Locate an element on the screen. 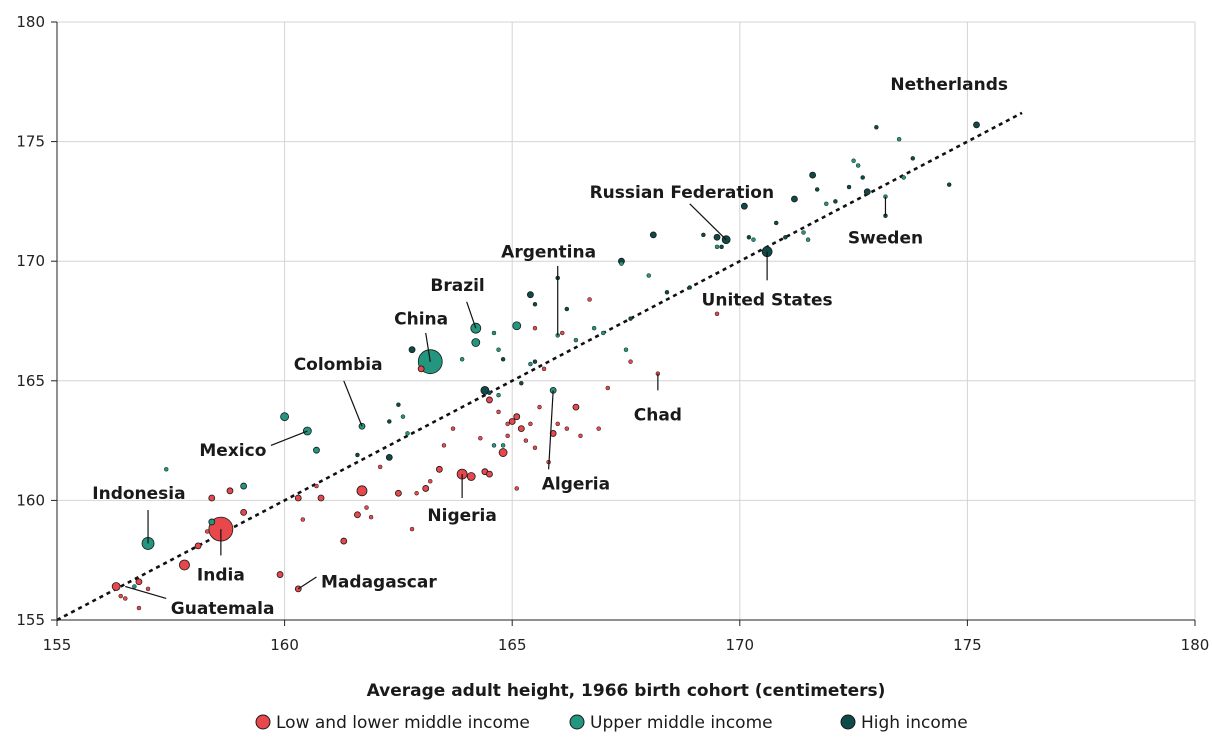  y-tick-label: 170 is located at coordinates (30, 261).